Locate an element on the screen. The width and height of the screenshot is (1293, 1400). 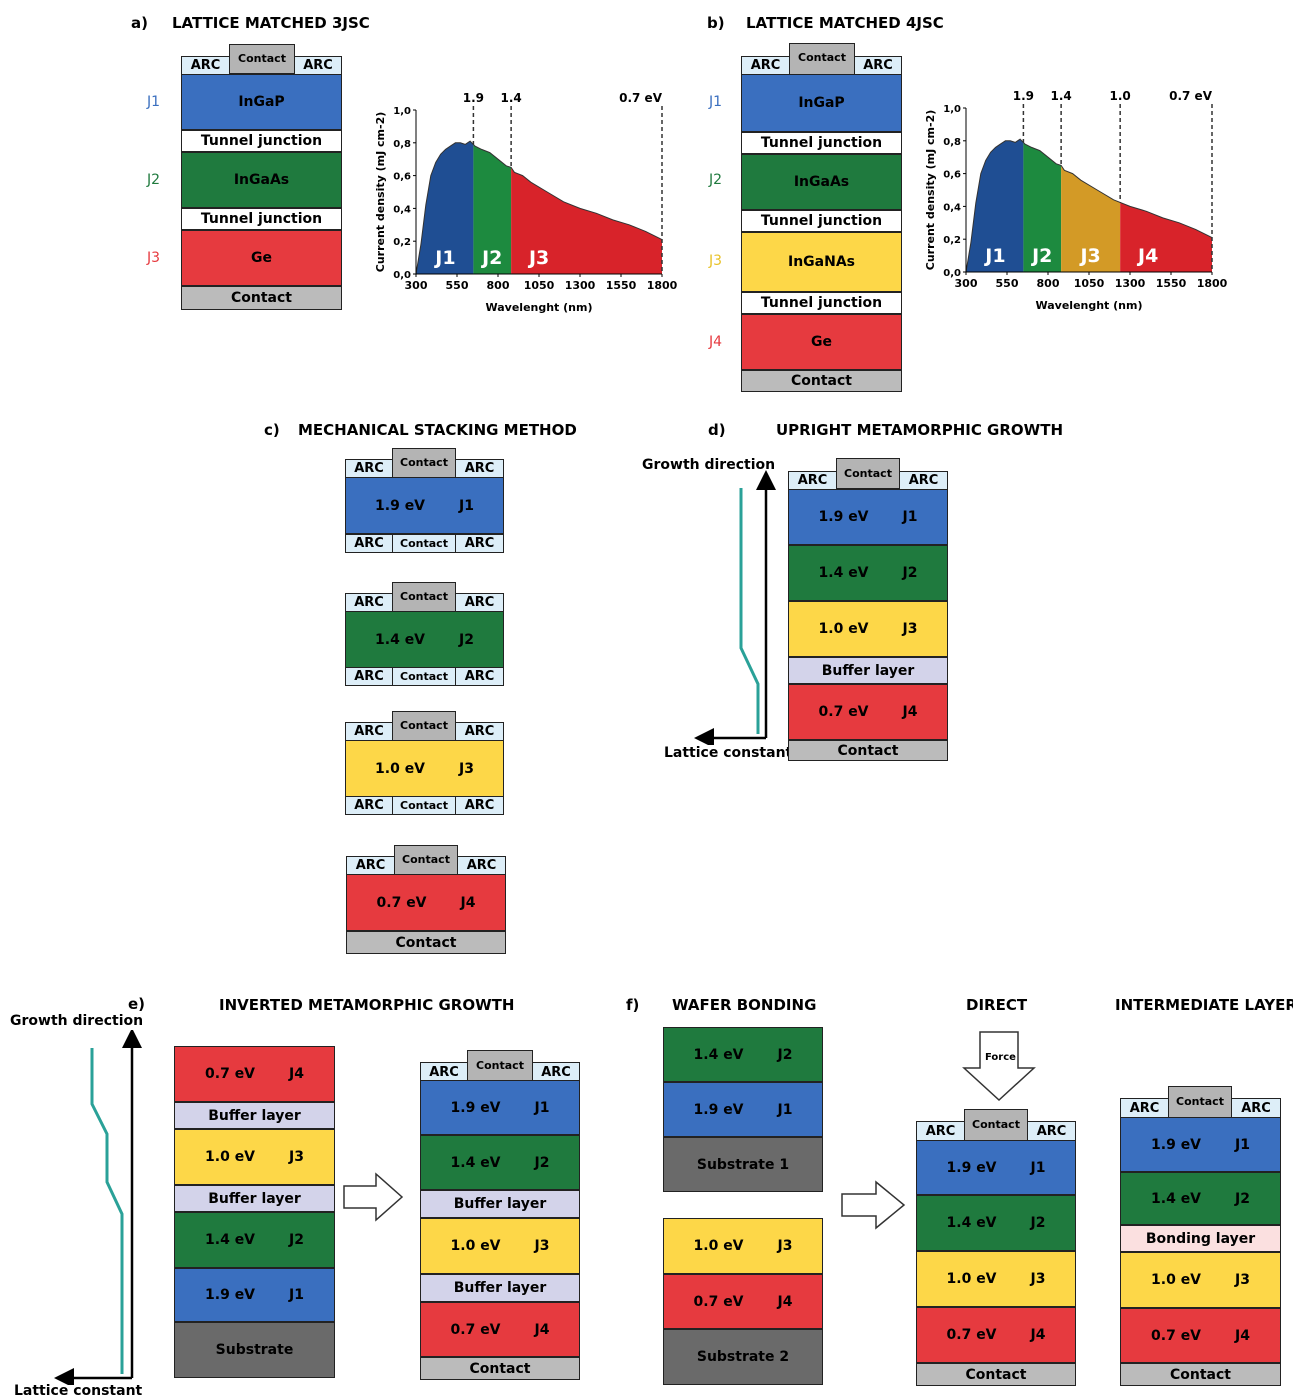
x-tick-label: 300 is located at coordinates (966, 283).